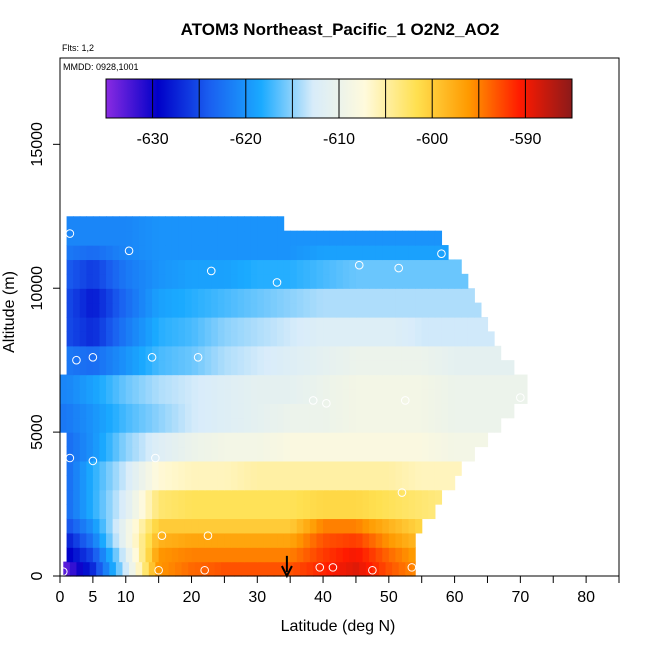 The height and width of the screenshot is (655, 650). What do you see at coordinates (9, 312) in the screenshot?
I see `y-axis-label: Altitude (m)` at bounding box center [9, 312].